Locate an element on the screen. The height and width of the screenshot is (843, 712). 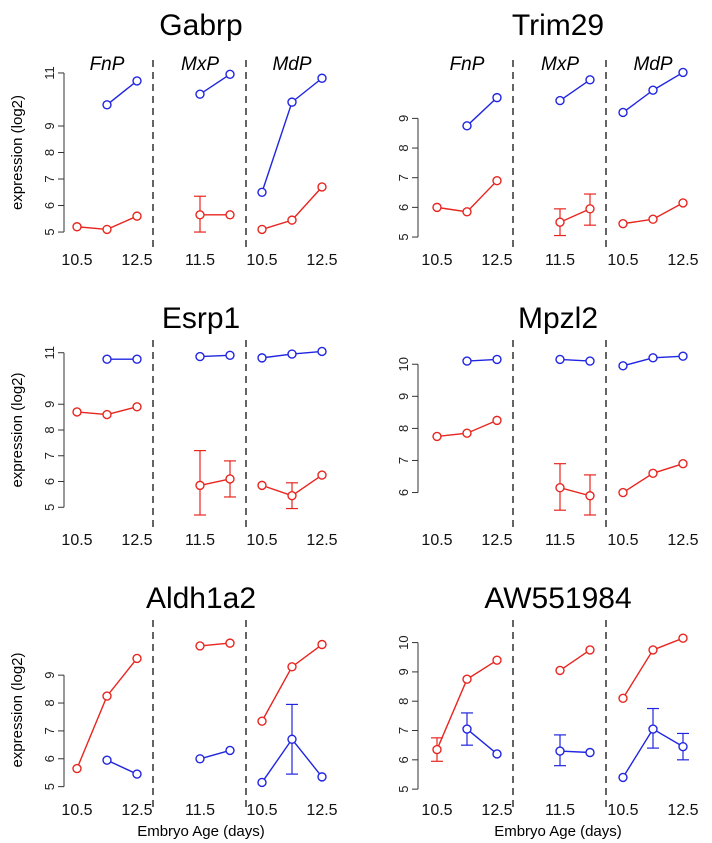
y-tick-label: 11 is located at coordinates (49, 73).